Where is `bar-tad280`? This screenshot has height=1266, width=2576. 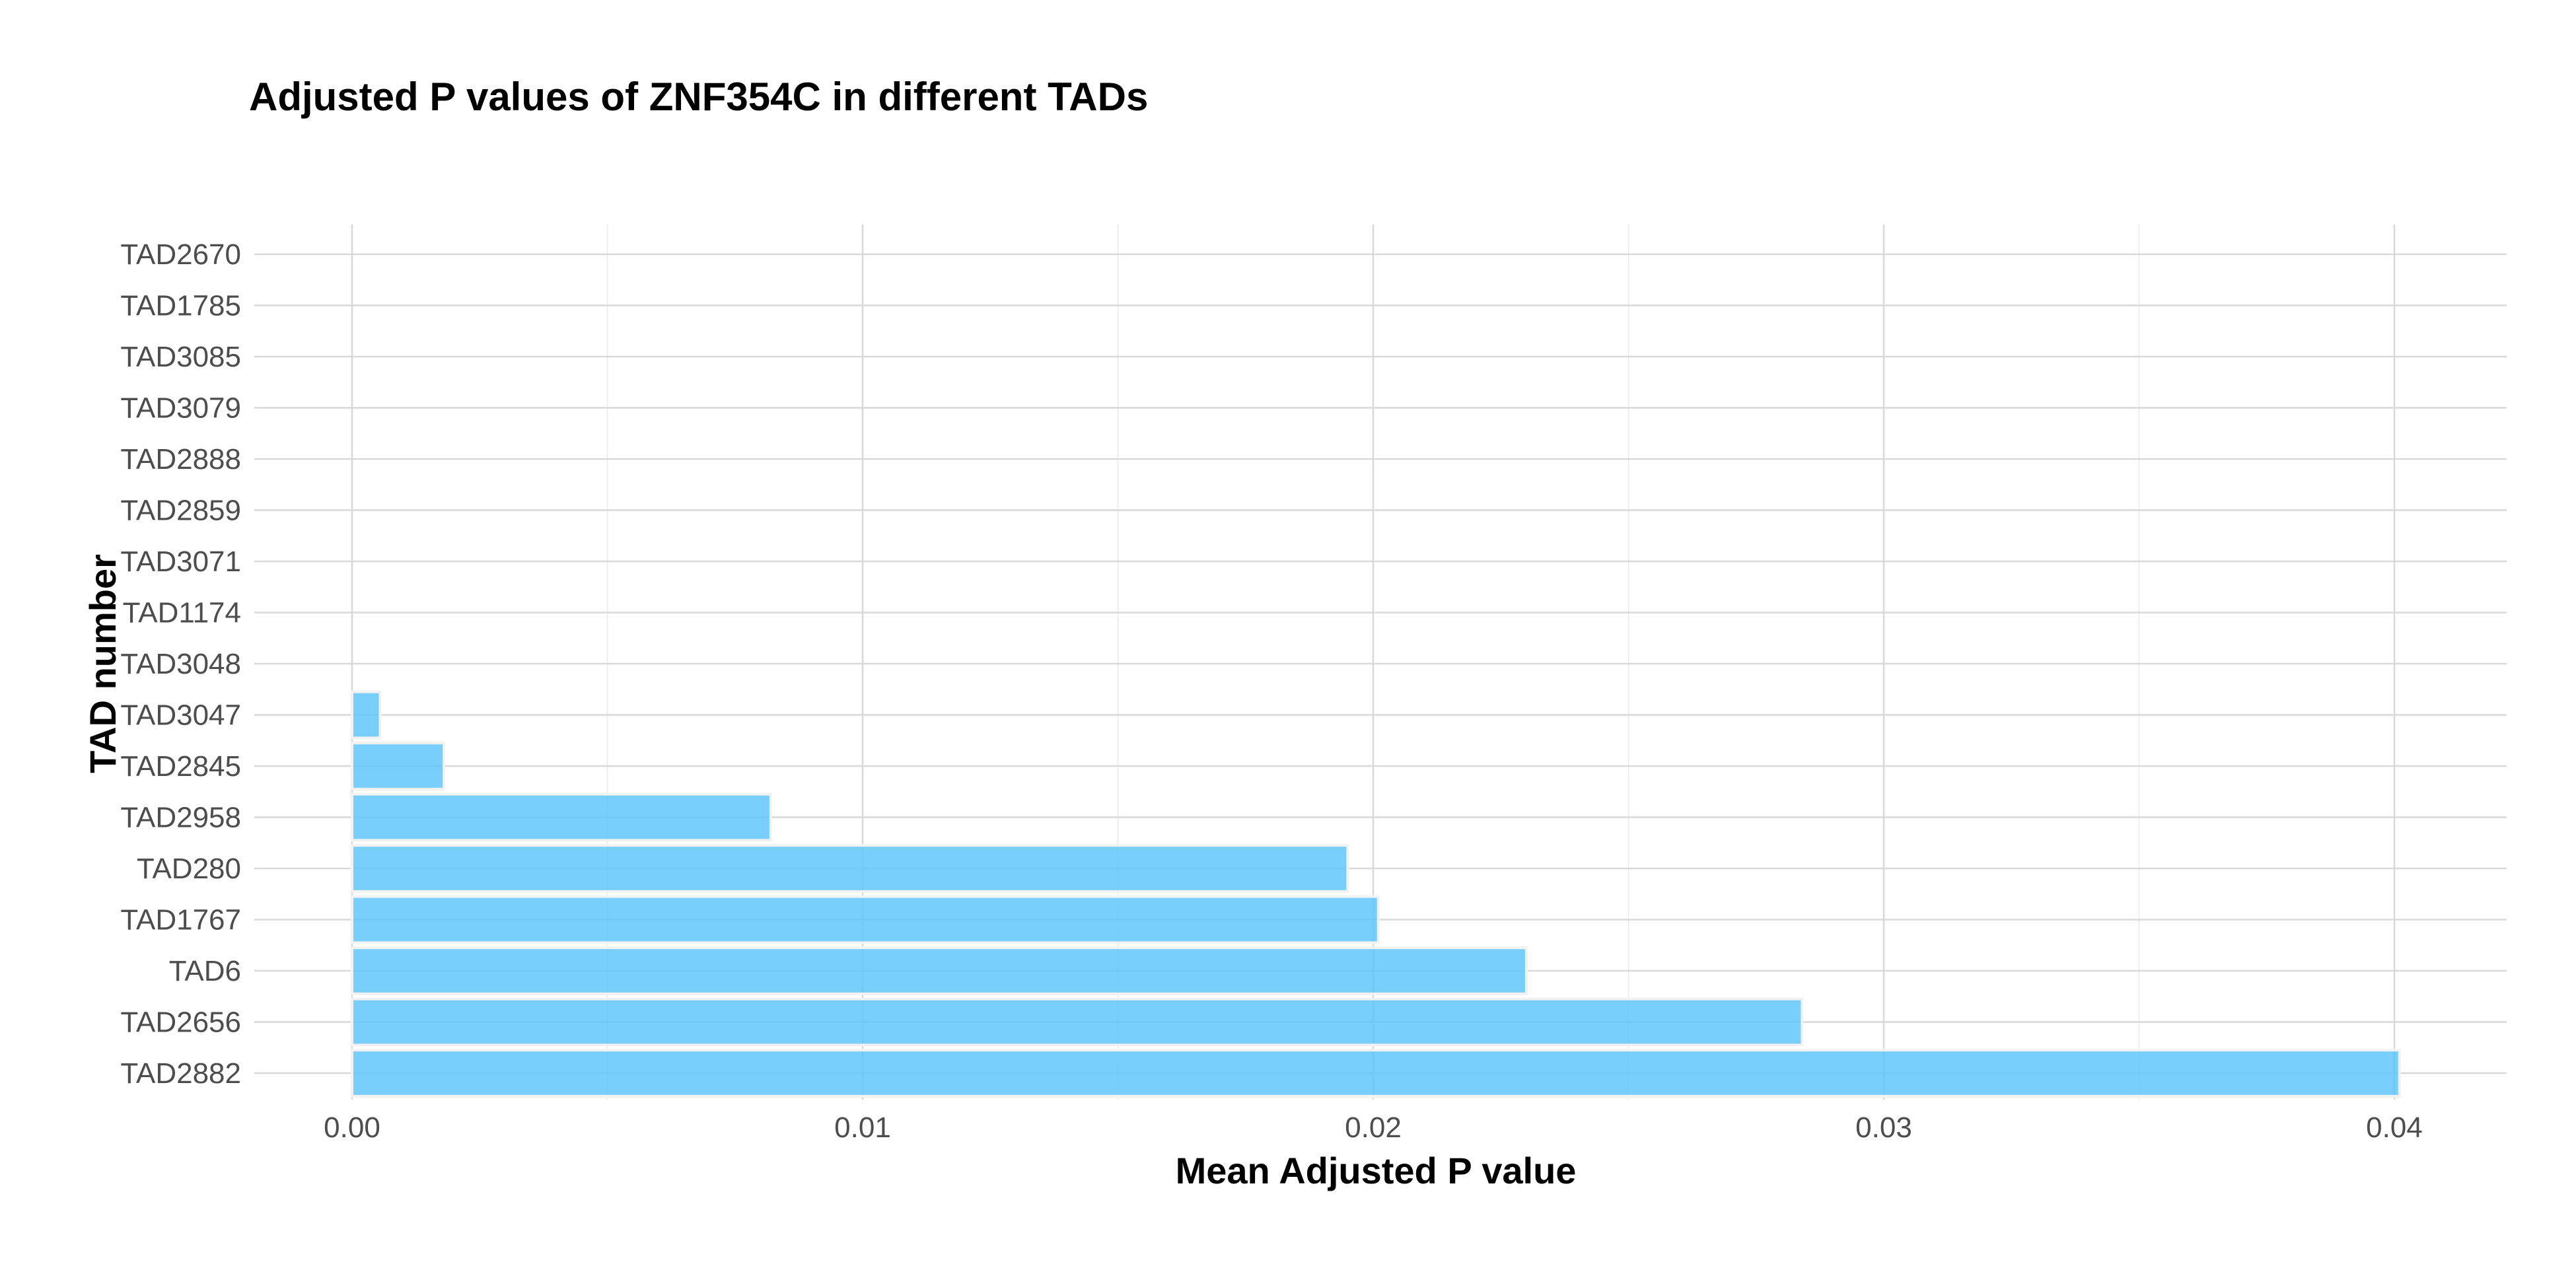
bar-tad280 is located at coordinates (850, 868).